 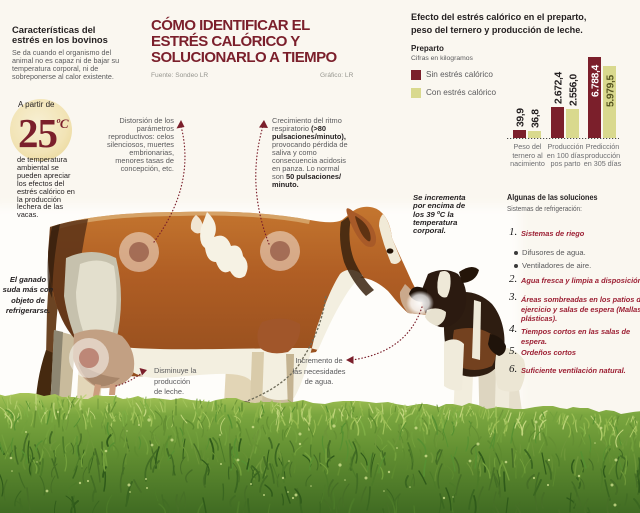 What do you see at coordinates (558, 87) in the screenshot?
I see `svg-text: 2.672,4` at bounding box center [558, 87].